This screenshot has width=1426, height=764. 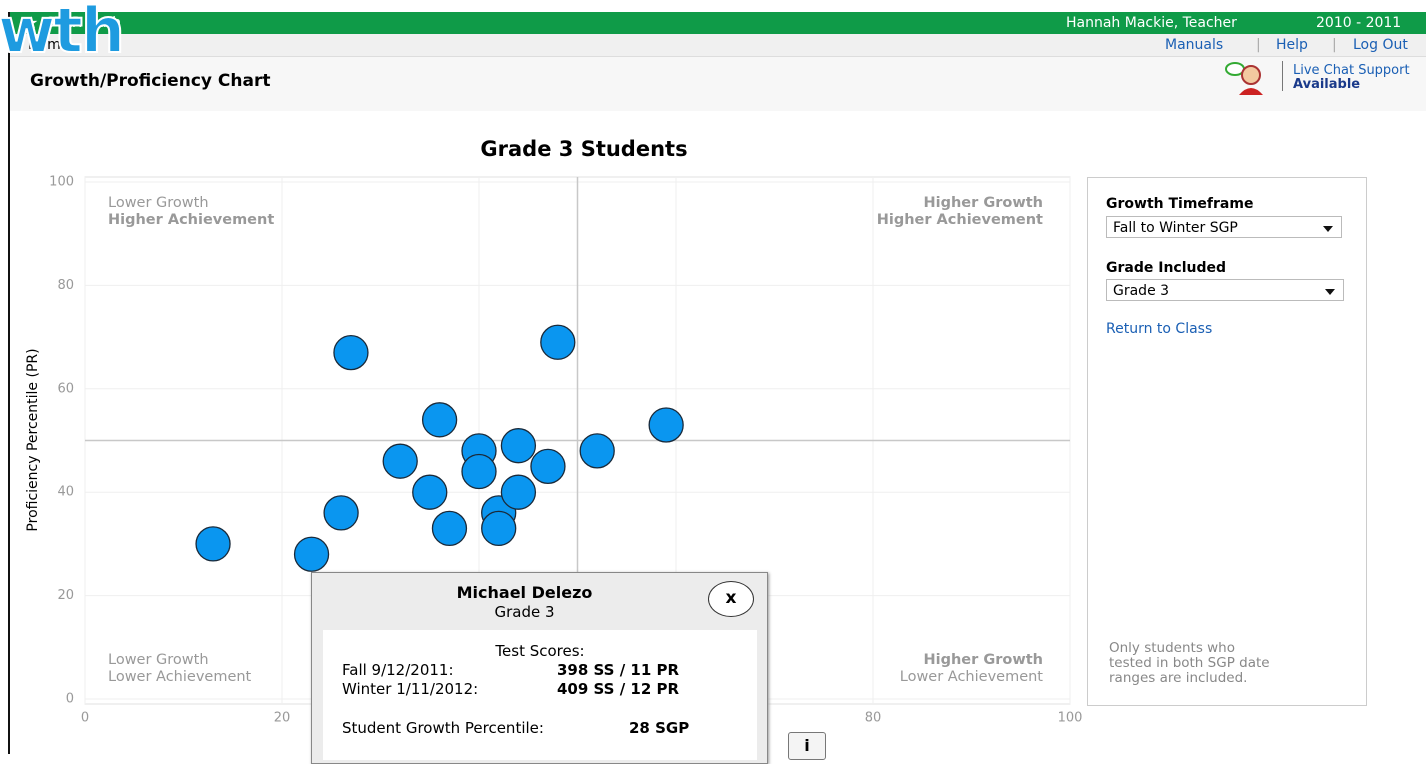 I want to click on return-link: Return to Class, so click(x=1159, y=329).